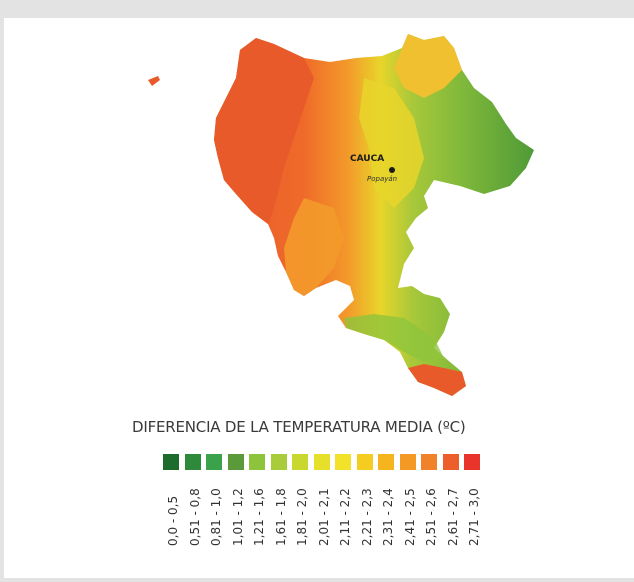  Describe the element at coordinates (437, 380) in the screenshot. I see `south-tip` at that location.